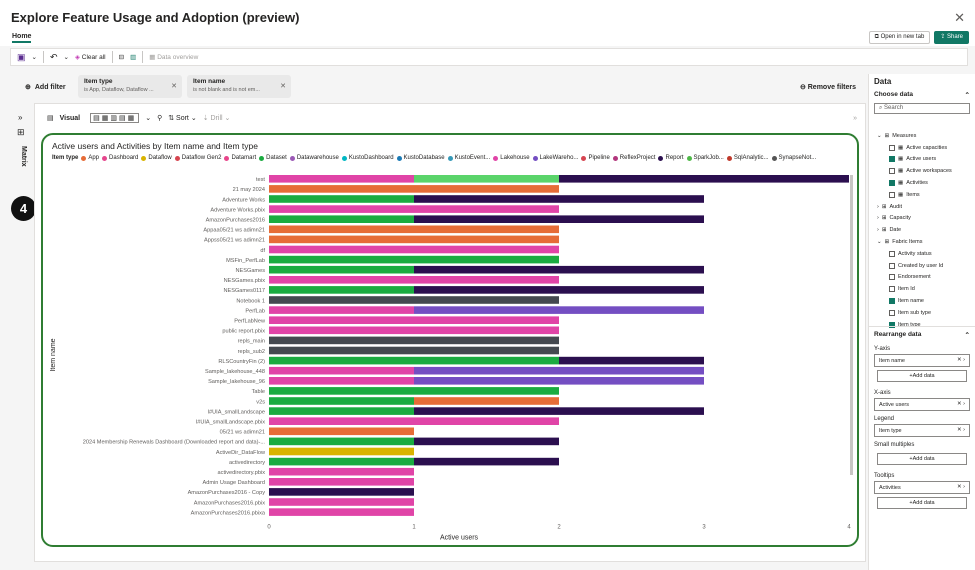  What do you see at coordinates (922, 334) in the screenshot?
I see `rearrange-header: Rearrange data ⌃` at bounding box center [922, 334].